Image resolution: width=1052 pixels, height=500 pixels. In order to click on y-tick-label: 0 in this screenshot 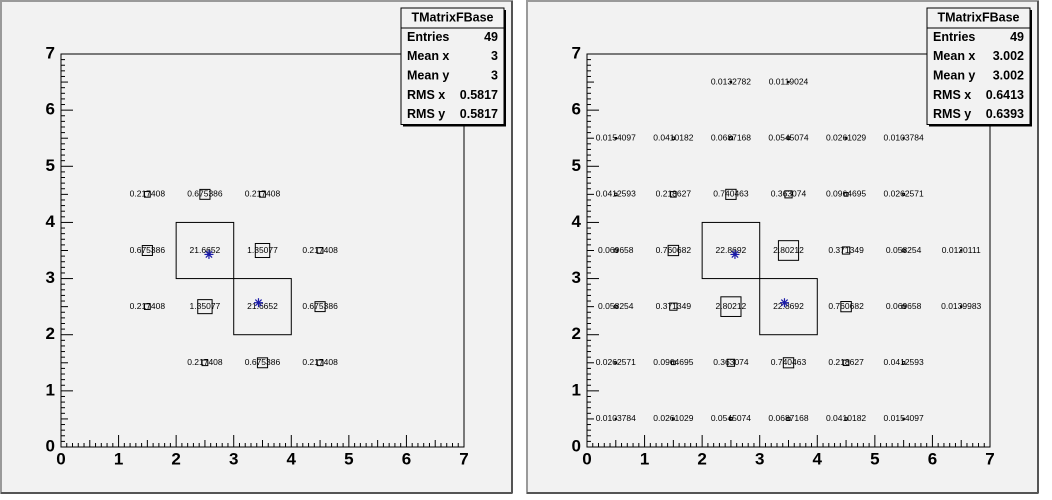, I will do `click(50, 445)`.